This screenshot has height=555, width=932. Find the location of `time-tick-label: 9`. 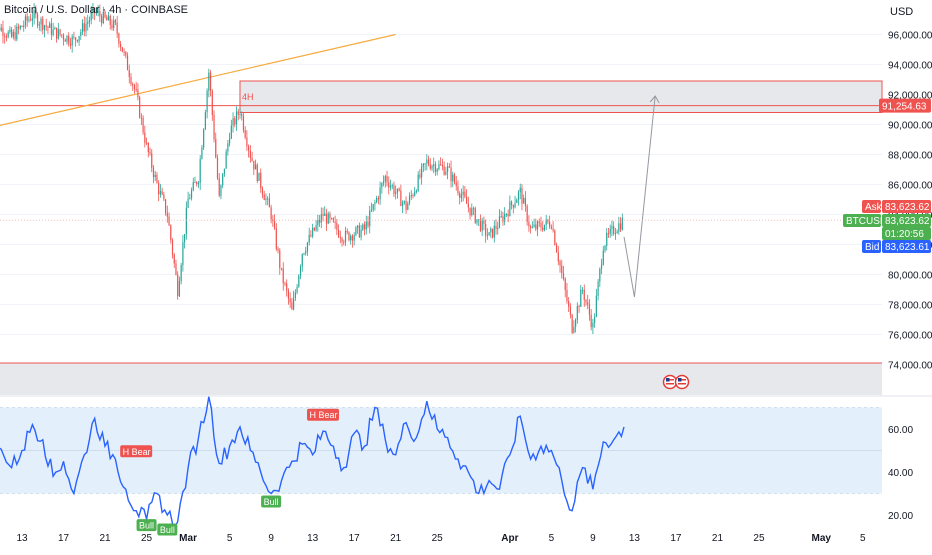

time-tick-label: 9 is located at coordinates (271, 538).